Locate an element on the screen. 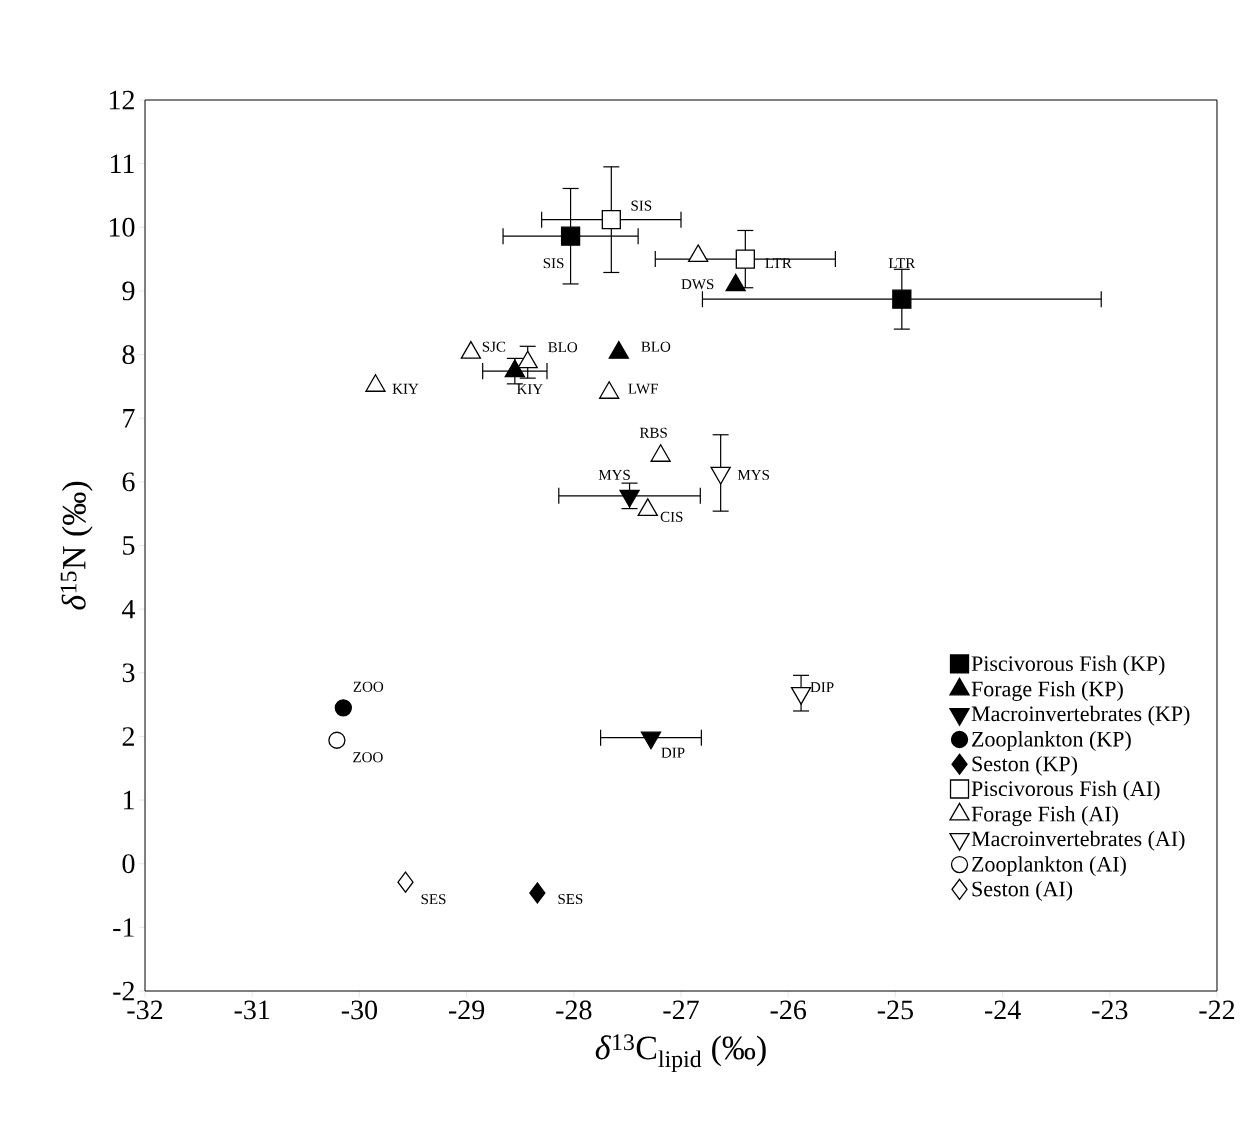  y-tick-label: 0 is located at coordinates (128, 864).